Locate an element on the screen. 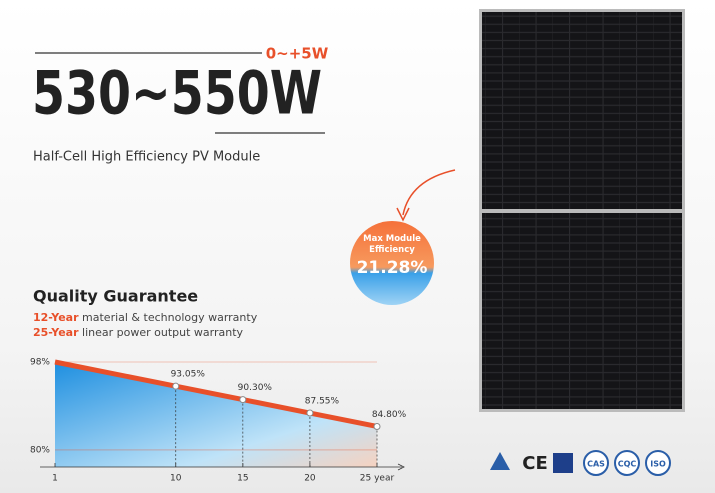 The width and height of the screenshot is (715, 493). text: material & technology warranty is located at coordinates (168, 317).